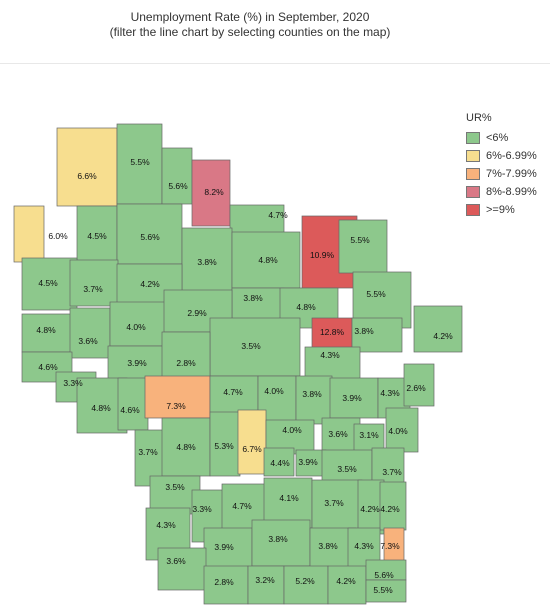 The image size is (550, 610). What do you see at coordinates (479, 118) in the screenshot?
I see `legend-title: UR%` at bounding box center [479, 118].